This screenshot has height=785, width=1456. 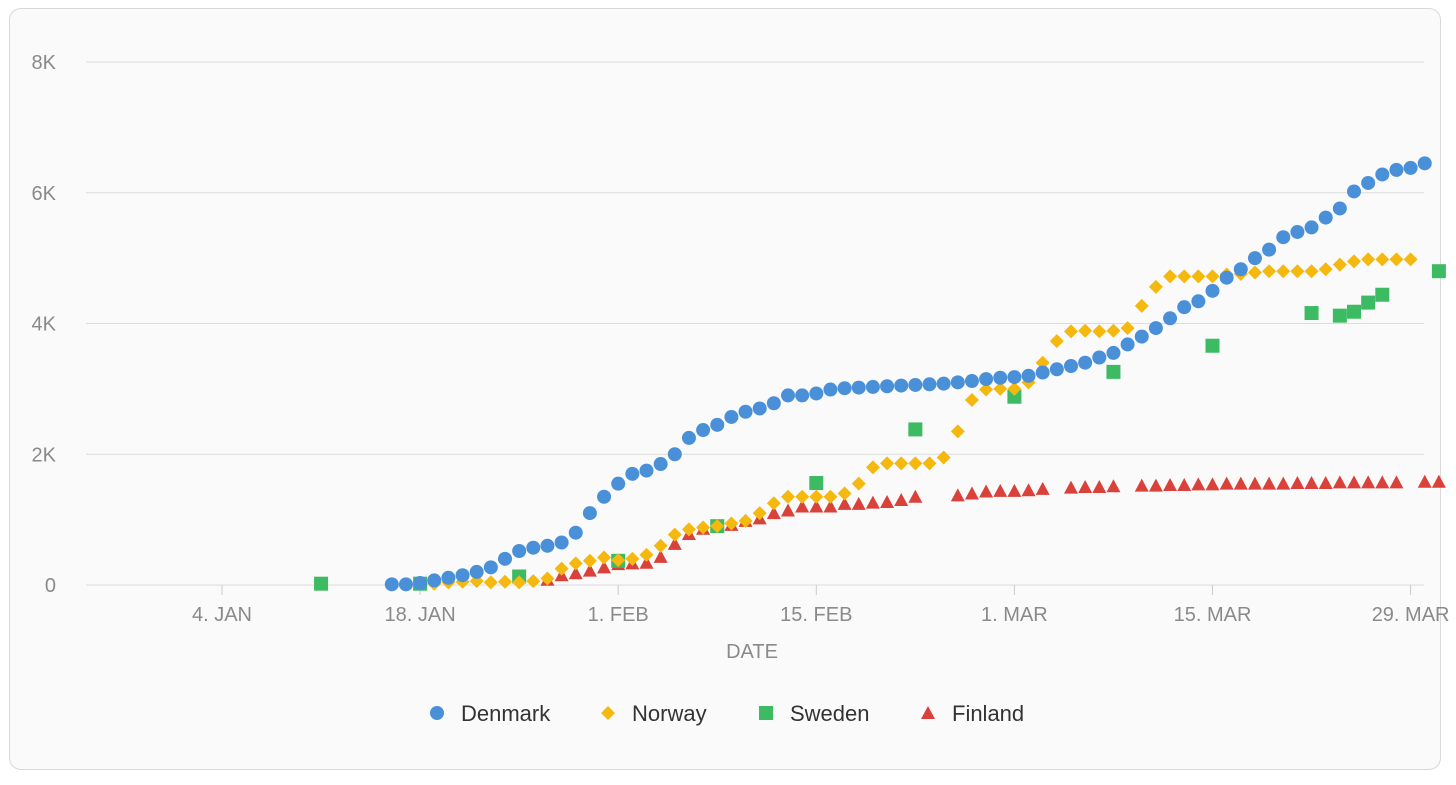 What do you see at coordinates (44, 325) in the screenshot?
I see `y-tick-label: 4K` at bounding box center [44, 325].